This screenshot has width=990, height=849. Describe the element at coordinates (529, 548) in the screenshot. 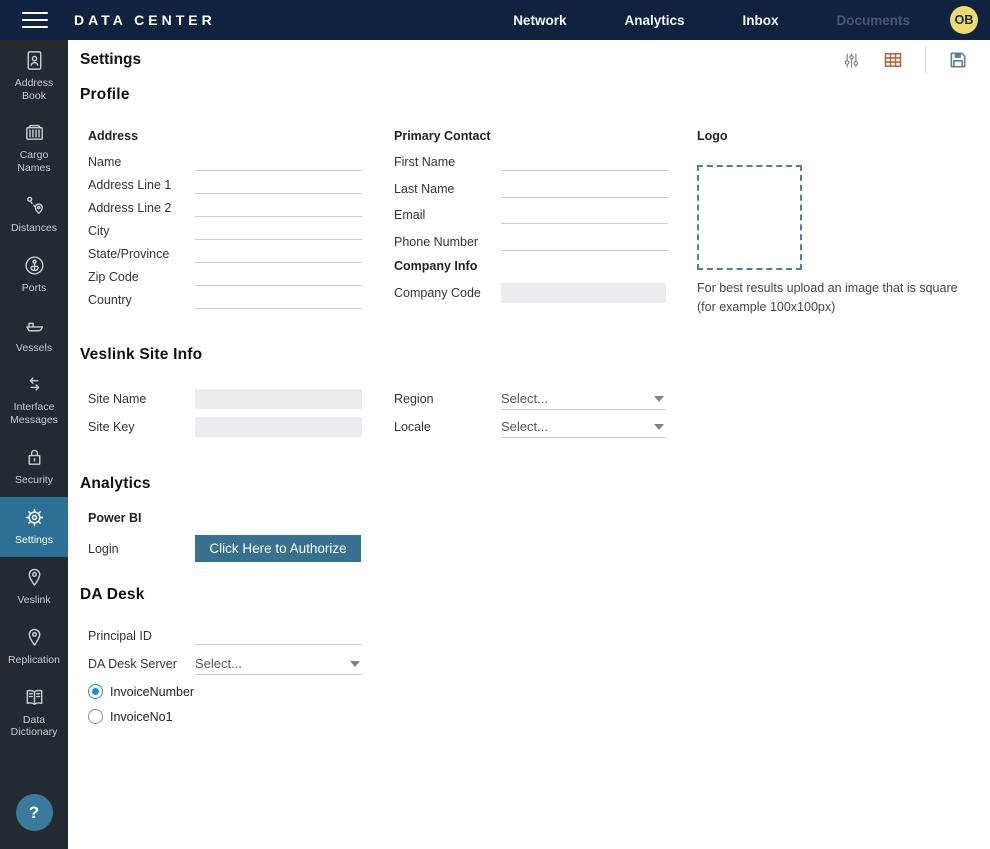

I see `form-row: Login Click Here to Authorize` at that location.